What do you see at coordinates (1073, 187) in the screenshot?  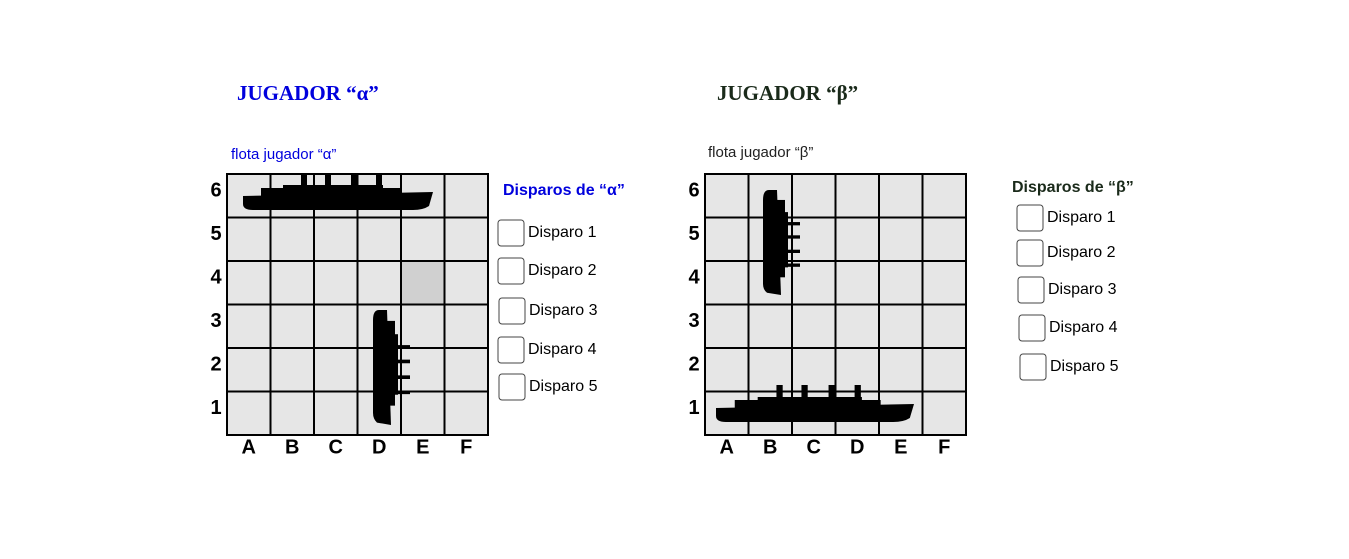 I see `shots-heading: Disparos de “β”` at bounding box center [1073, 187].